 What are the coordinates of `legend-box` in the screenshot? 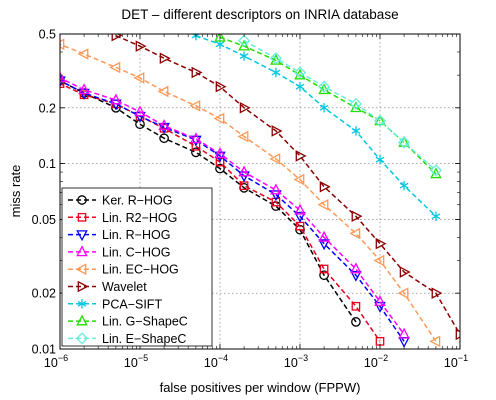 It's located at (137, 267).